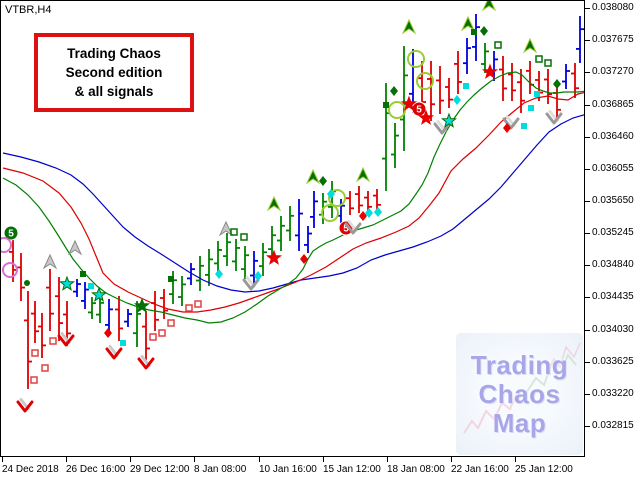 Image resolution: width=640 pixels, height=480 pixels. I want to click on watermark-logo: Trading Chaos Map, so click(519, 394).